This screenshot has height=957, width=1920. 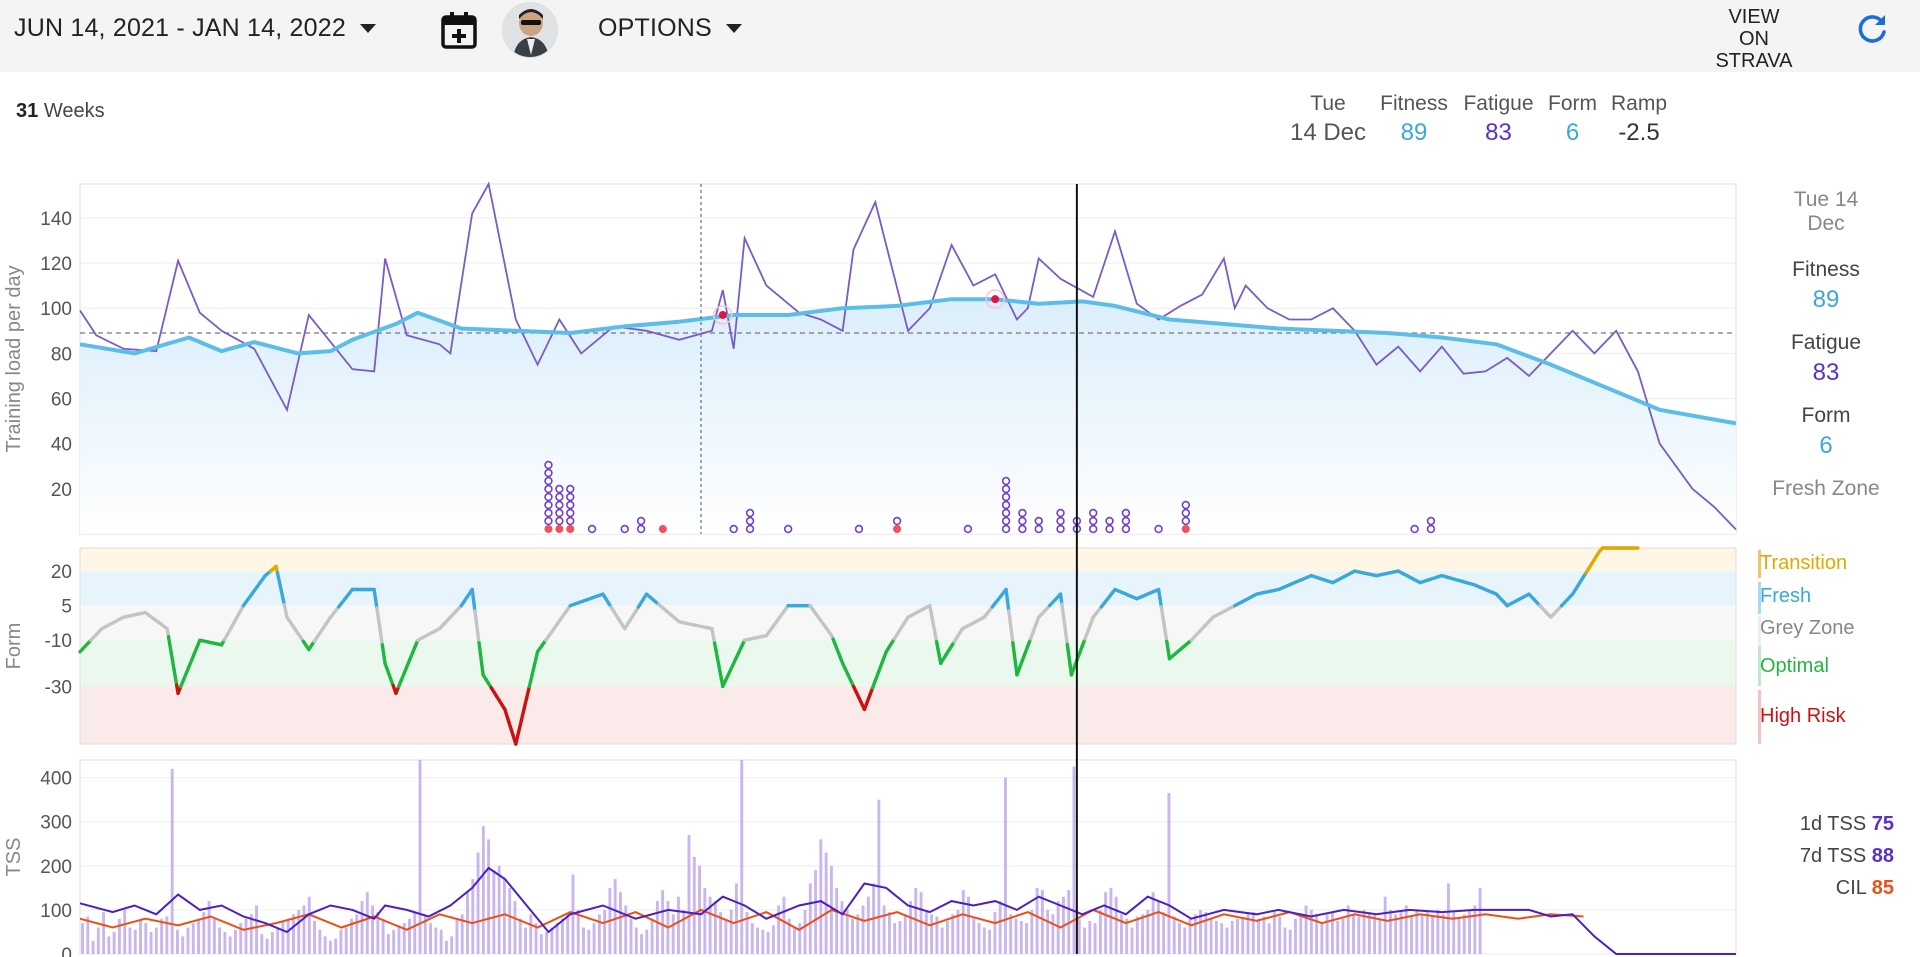 I want to click on options-menu: OPTIONS, so click(x=670, y=28).